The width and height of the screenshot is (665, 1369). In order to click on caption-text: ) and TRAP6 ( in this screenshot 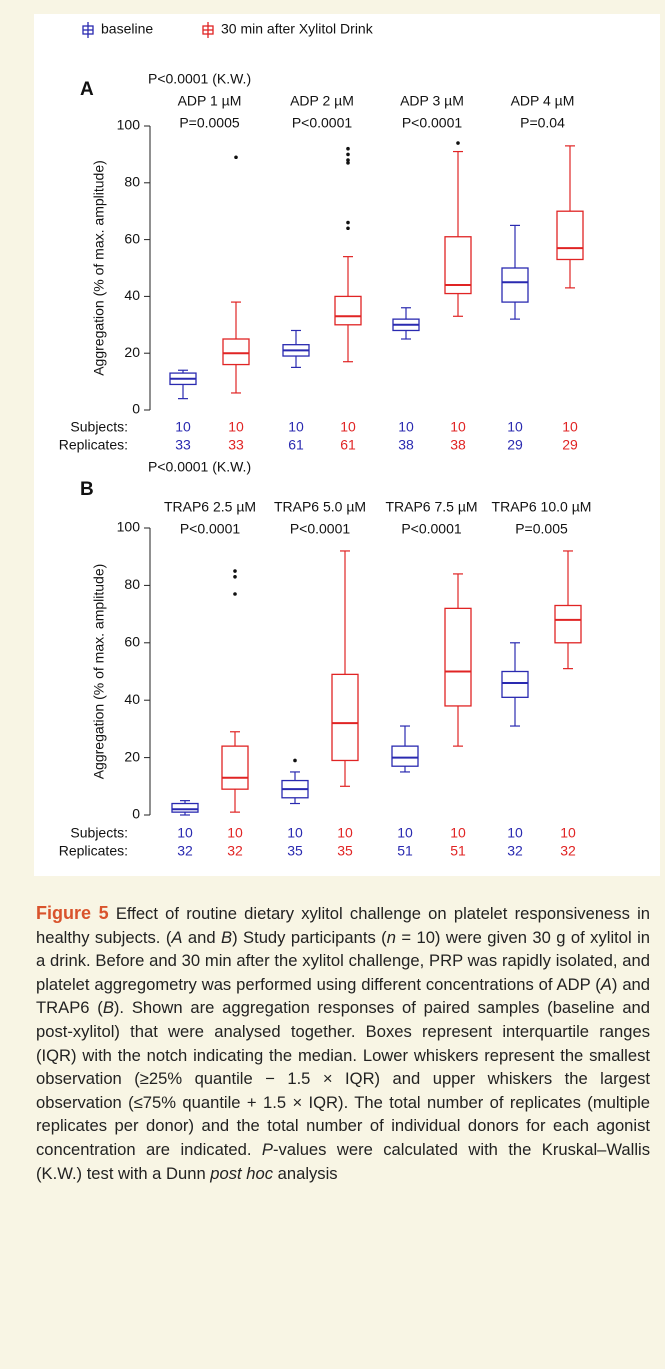, I will do `click(343, 996)`.